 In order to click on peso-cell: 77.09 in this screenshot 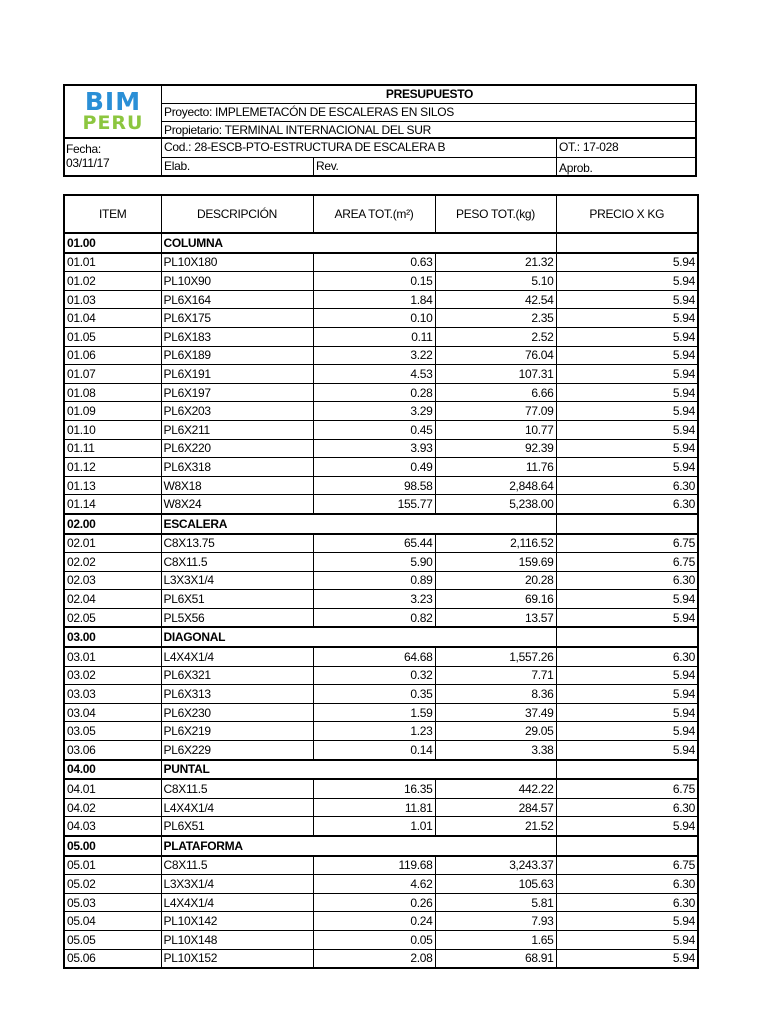, I will do `click(495, 411)`.